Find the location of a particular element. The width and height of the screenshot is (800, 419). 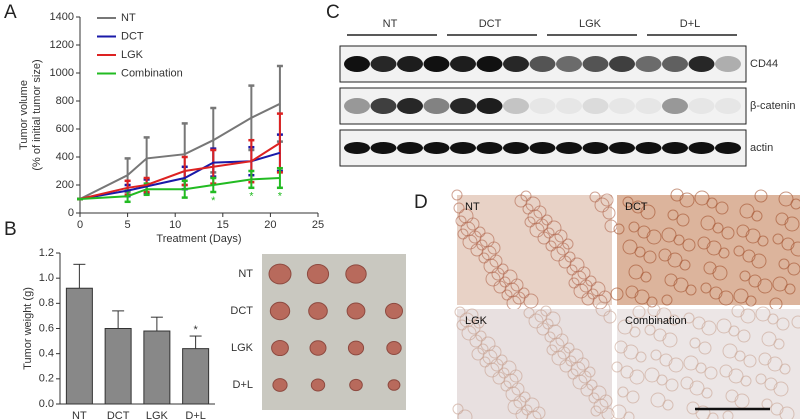

y-tick-label: 1200 is located at coordinates (62, 45).